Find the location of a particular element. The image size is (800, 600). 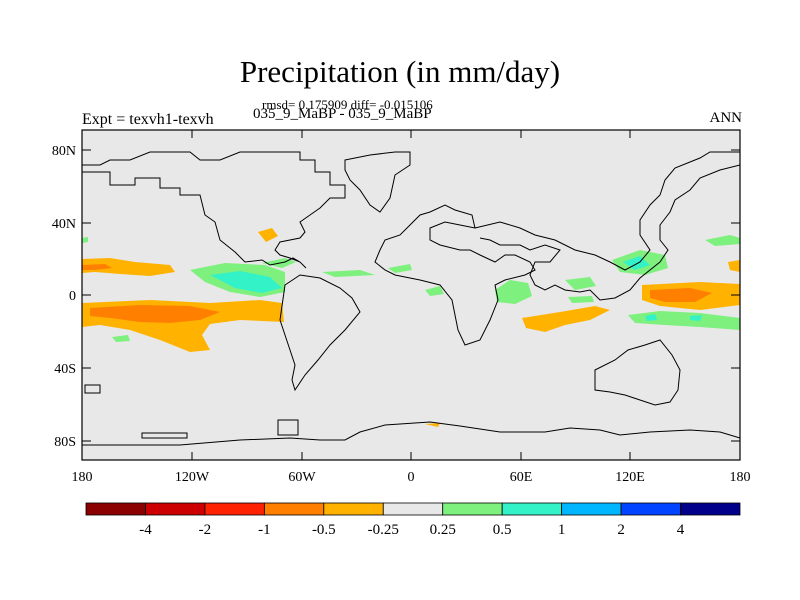

lon-tick-label-60w: 60W is located at coordinates (302, 477).